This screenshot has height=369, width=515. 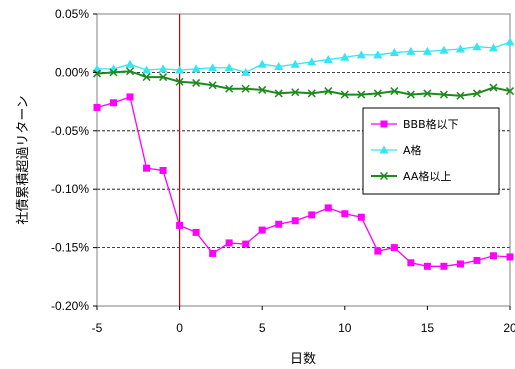 What do you see at coordinates (179, 328) in the screenshot?
I see `x-tick-label: 0` at bounding box center [179, 328].